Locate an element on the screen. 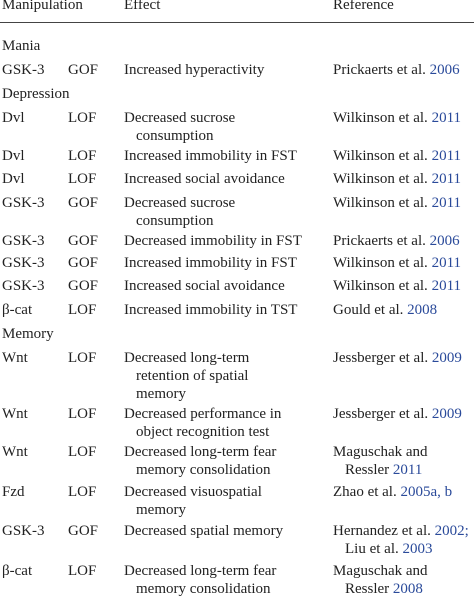 The width and height of the screenshot is (474, 599). effect-line: Decreased spatial memory is located at coordinates (204, 531).